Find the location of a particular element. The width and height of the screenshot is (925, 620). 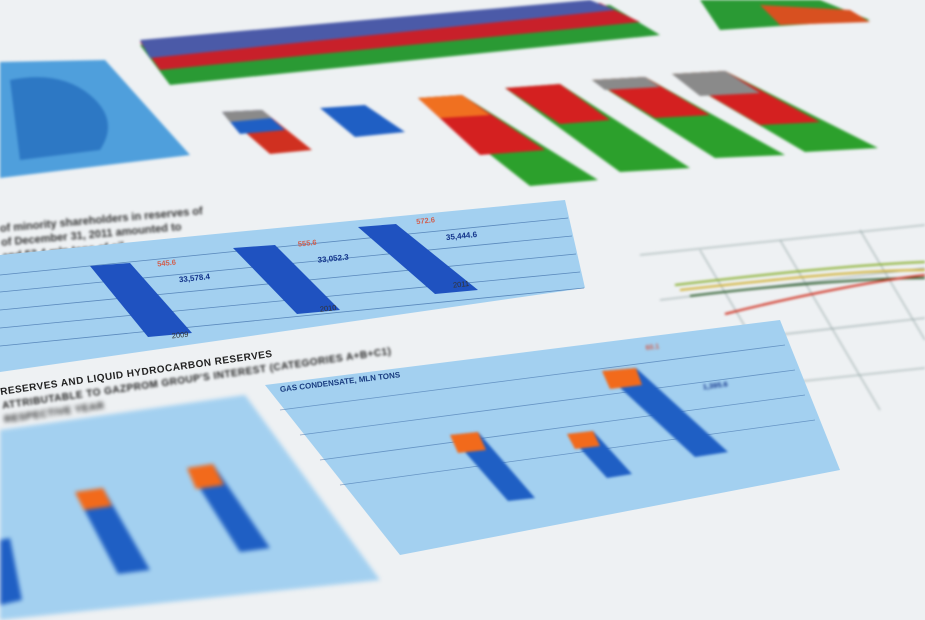

value-minority-2010: 555.6 is located at coordinates (307, 243).